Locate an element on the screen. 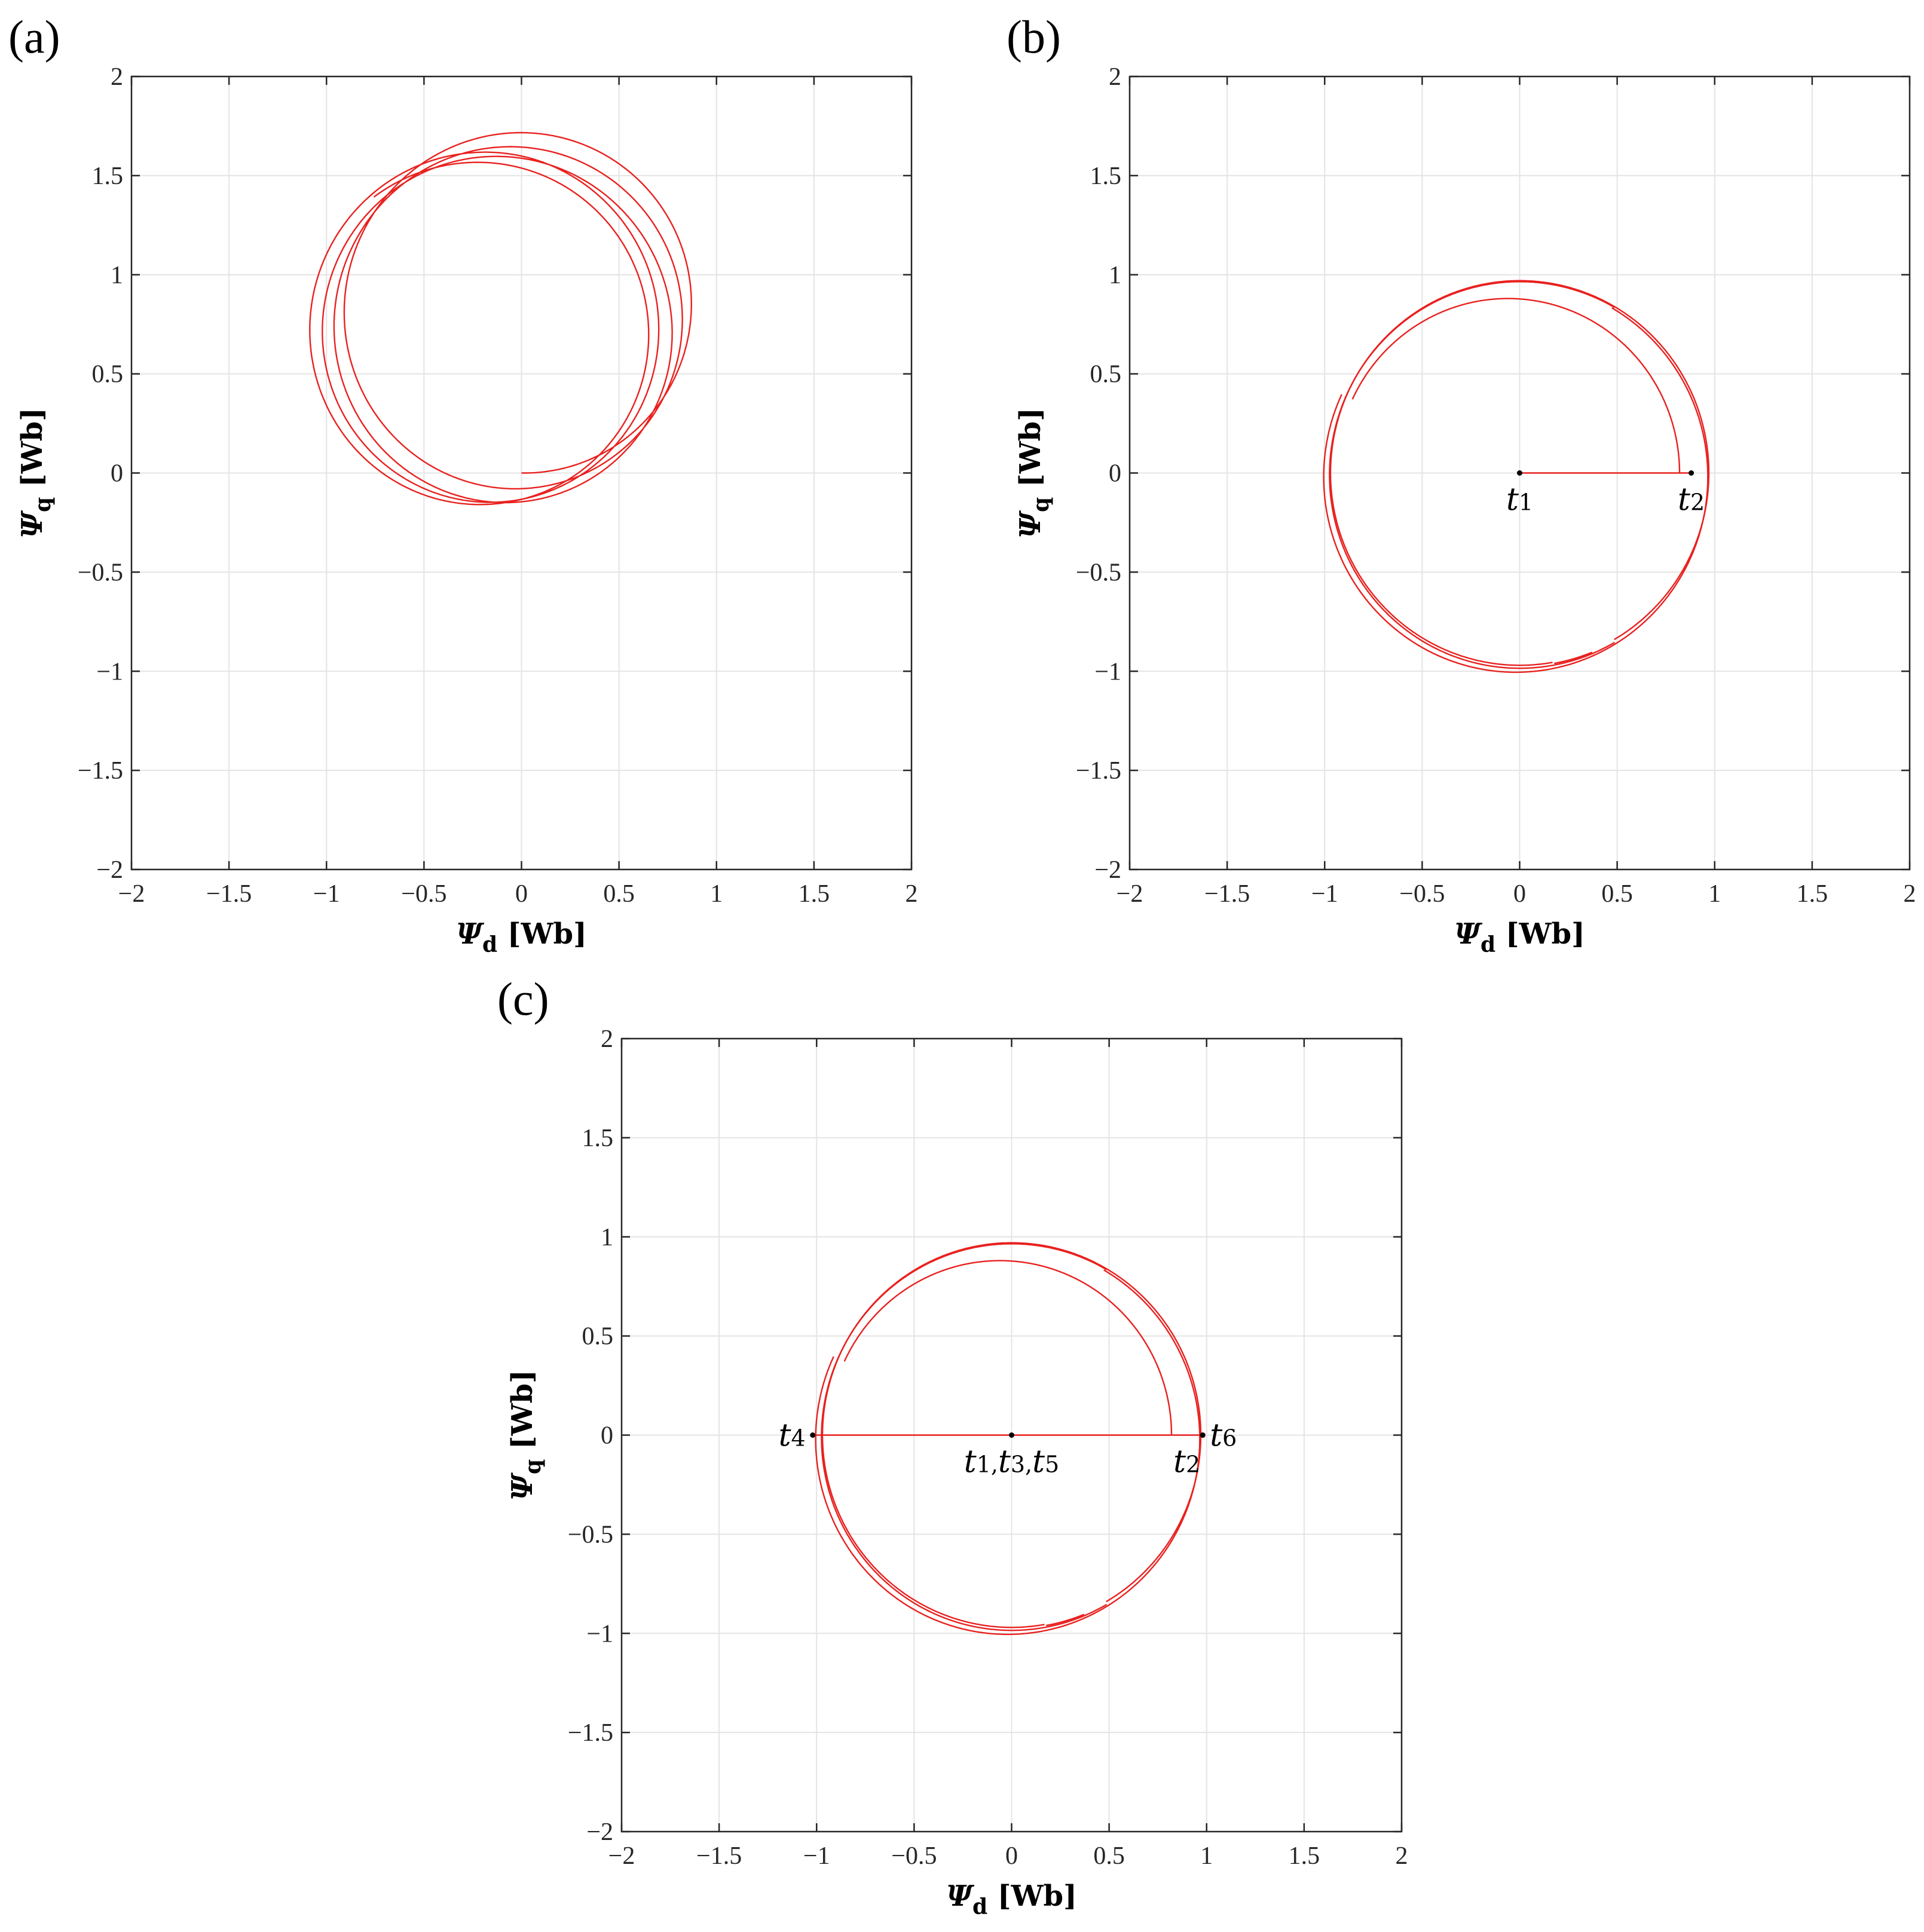 This screenshot has height=1932, width=1924. x-axis-subscript: d is located at coordinates (490, 945).